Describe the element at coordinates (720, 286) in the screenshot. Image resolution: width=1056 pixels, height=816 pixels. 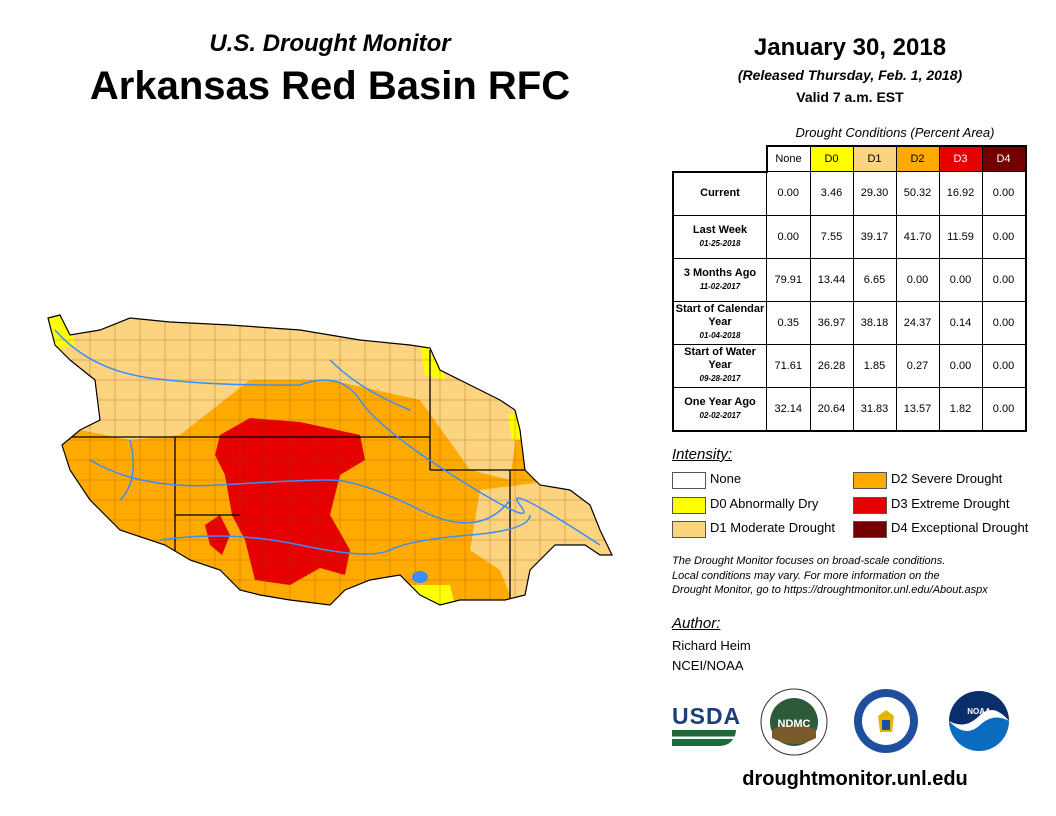
I see `row-date: 11-02-2017` at that location.